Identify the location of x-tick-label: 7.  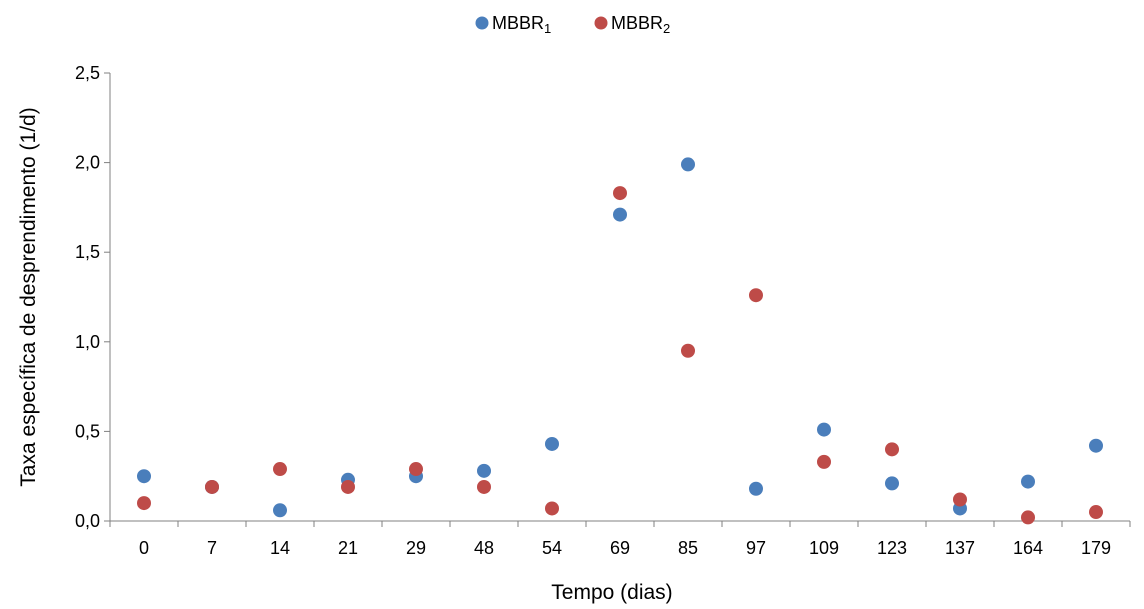
(212, 548).